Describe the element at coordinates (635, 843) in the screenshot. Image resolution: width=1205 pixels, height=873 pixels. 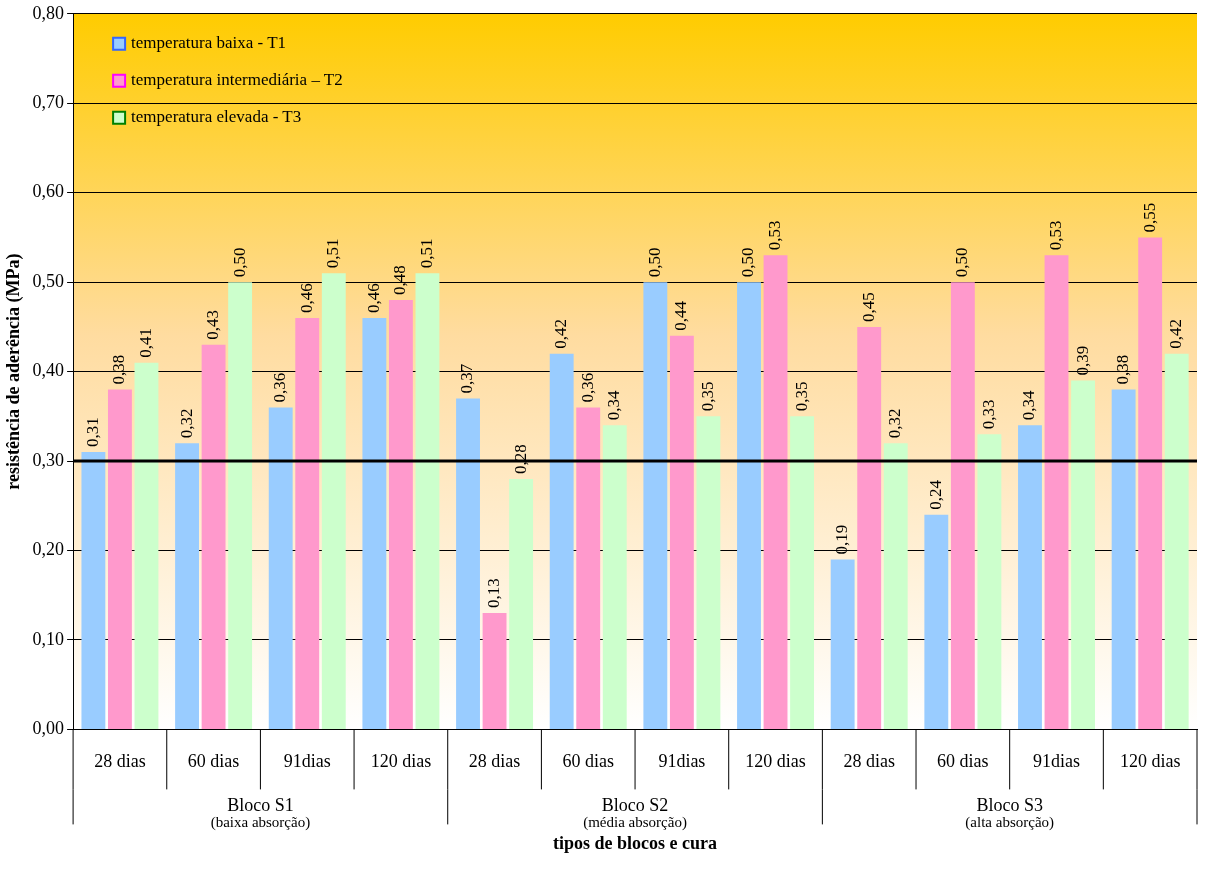
I see `x-axis-title: tipos de blocos e cura` at that location.